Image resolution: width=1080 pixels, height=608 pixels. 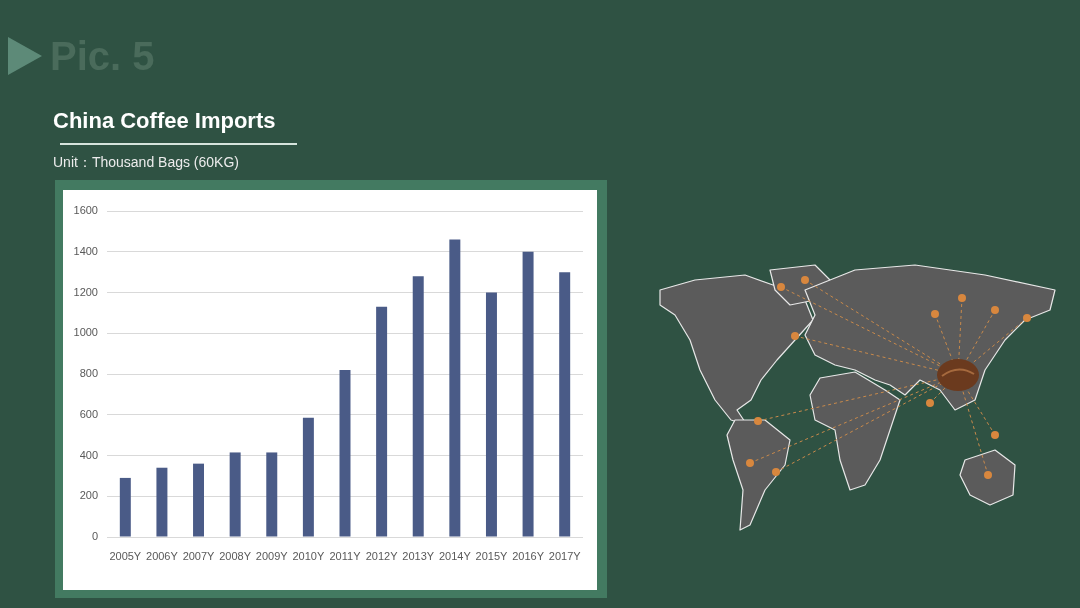 What do you see at coordinates (528, 555) in the screenshot?
I see `x-tick-label: 2016Y` at bounding box center [528, 555].